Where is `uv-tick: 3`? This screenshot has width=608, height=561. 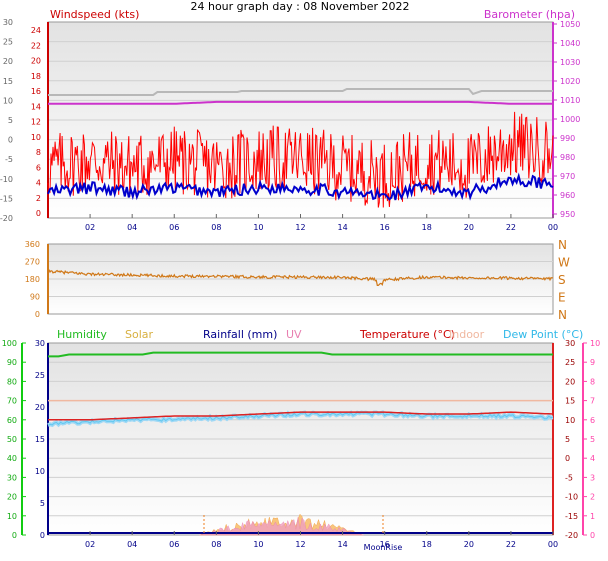
uv-tick: 3 is located at coordinates (592, 477).